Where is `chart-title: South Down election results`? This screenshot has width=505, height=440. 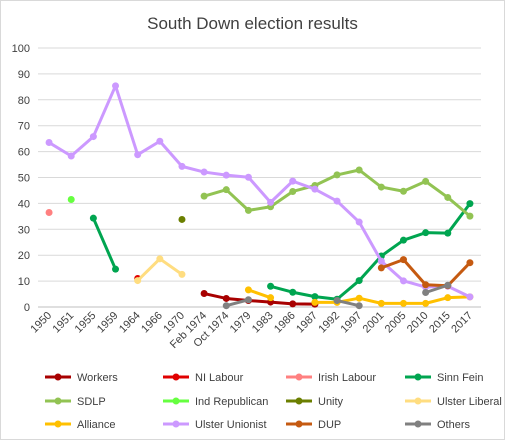
chart-title: South Down election results is located at coordinates (252, 23).